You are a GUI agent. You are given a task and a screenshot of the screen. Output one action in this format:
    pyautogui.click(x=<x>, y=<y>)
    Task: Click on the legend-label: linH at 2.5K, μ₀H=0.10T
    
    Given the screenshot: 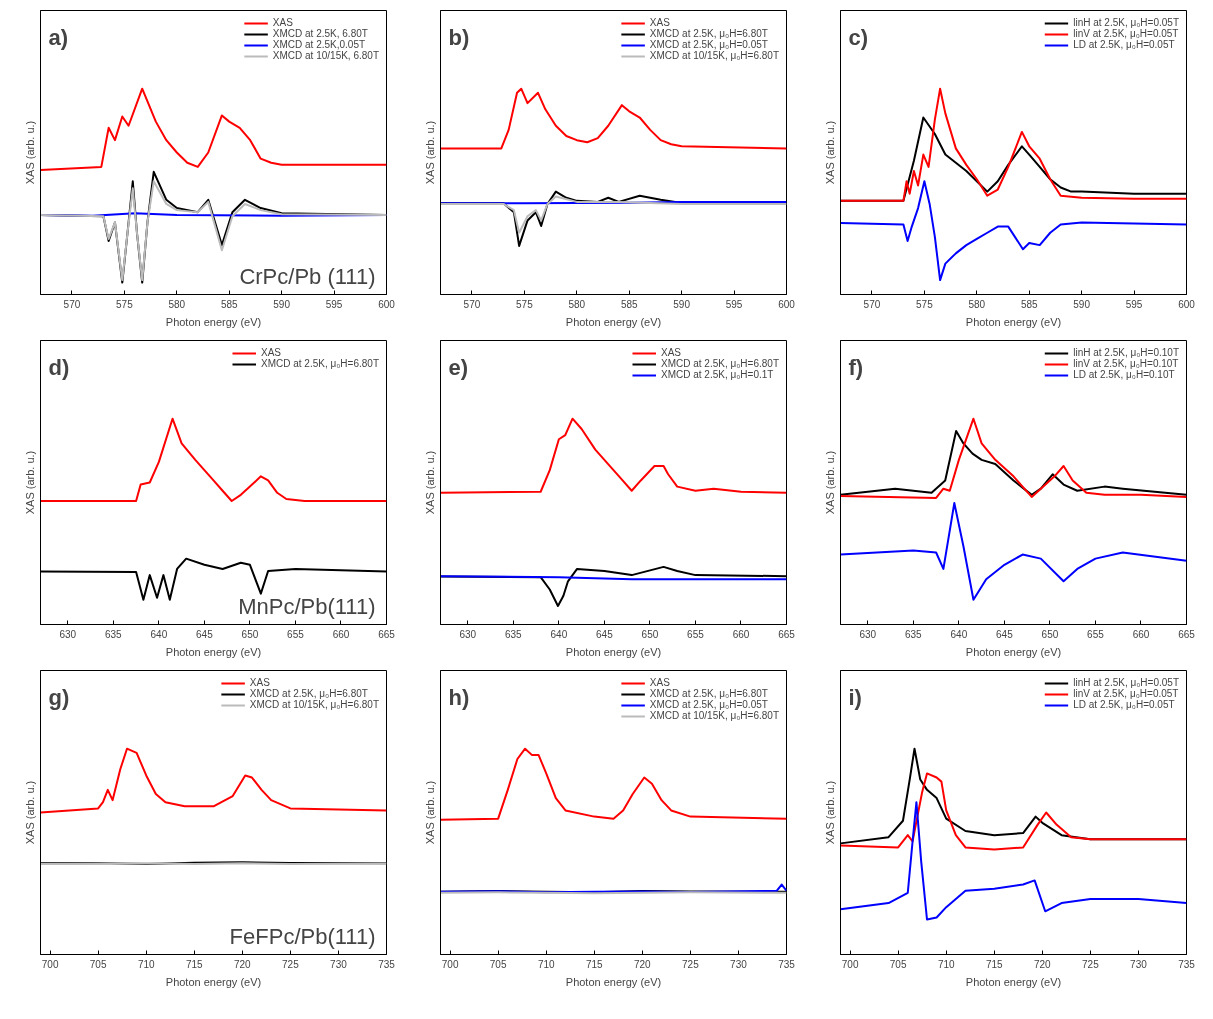 What is the action you would take?
    pyautogui.click(x=1126, y=352)
    